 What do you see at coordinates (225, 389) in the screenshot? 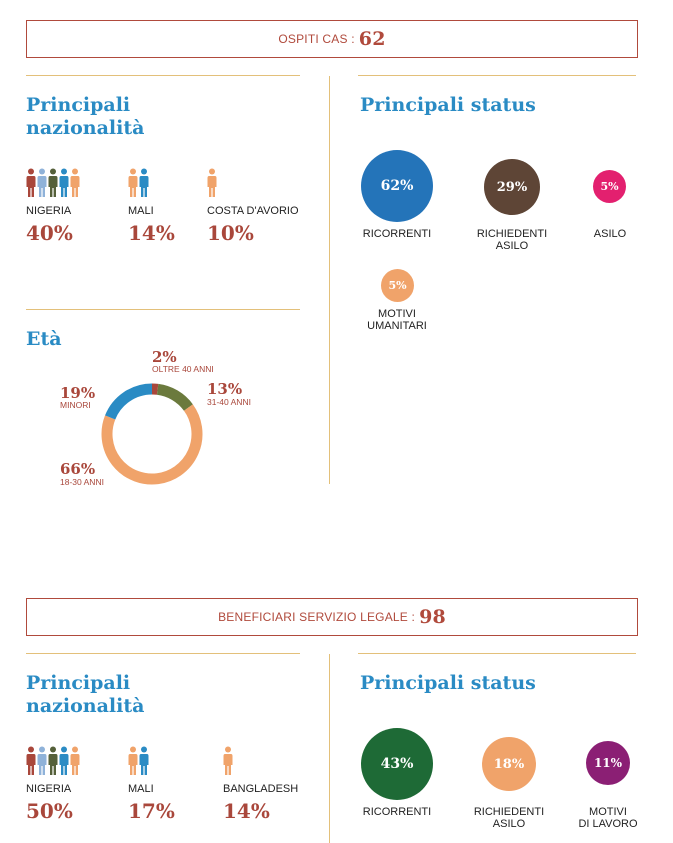
I see `age-pct-31-40: 13%` at bounding box center [225, 389].